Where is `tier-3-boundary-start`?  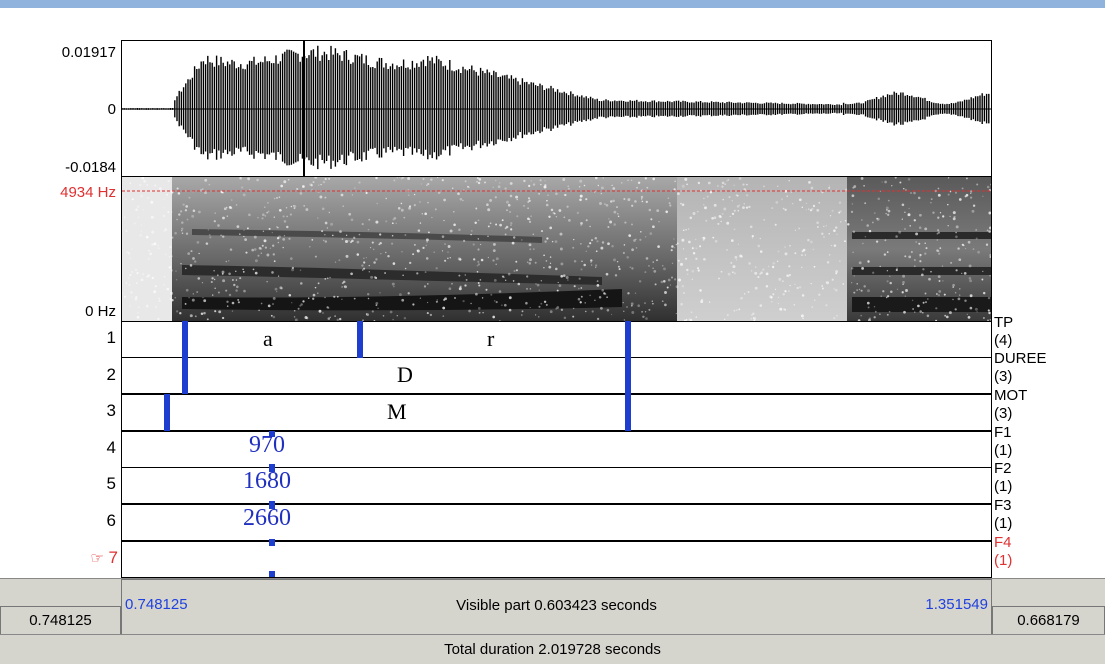
tier-3-boundary-start is located at coordinates (167, 412).